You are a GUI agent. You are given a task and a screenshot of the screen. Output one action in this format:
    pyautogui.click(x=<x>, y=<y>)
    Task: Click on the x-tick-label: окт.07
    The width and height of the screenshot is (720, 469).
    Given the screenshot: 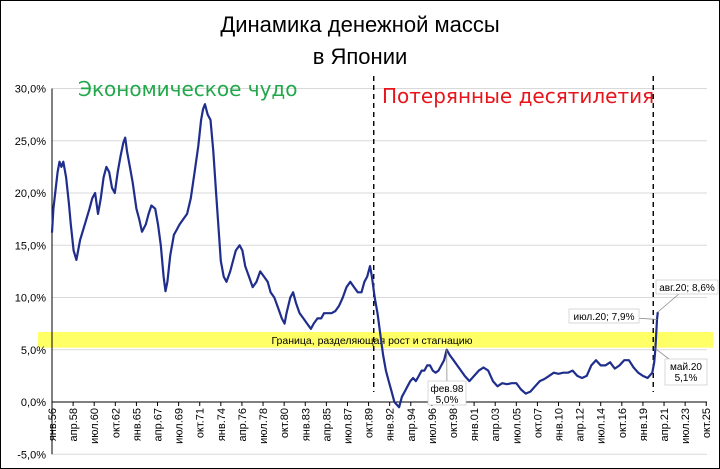 What is the action you would take?
    pyautogui.click(x=538, y=423)
    